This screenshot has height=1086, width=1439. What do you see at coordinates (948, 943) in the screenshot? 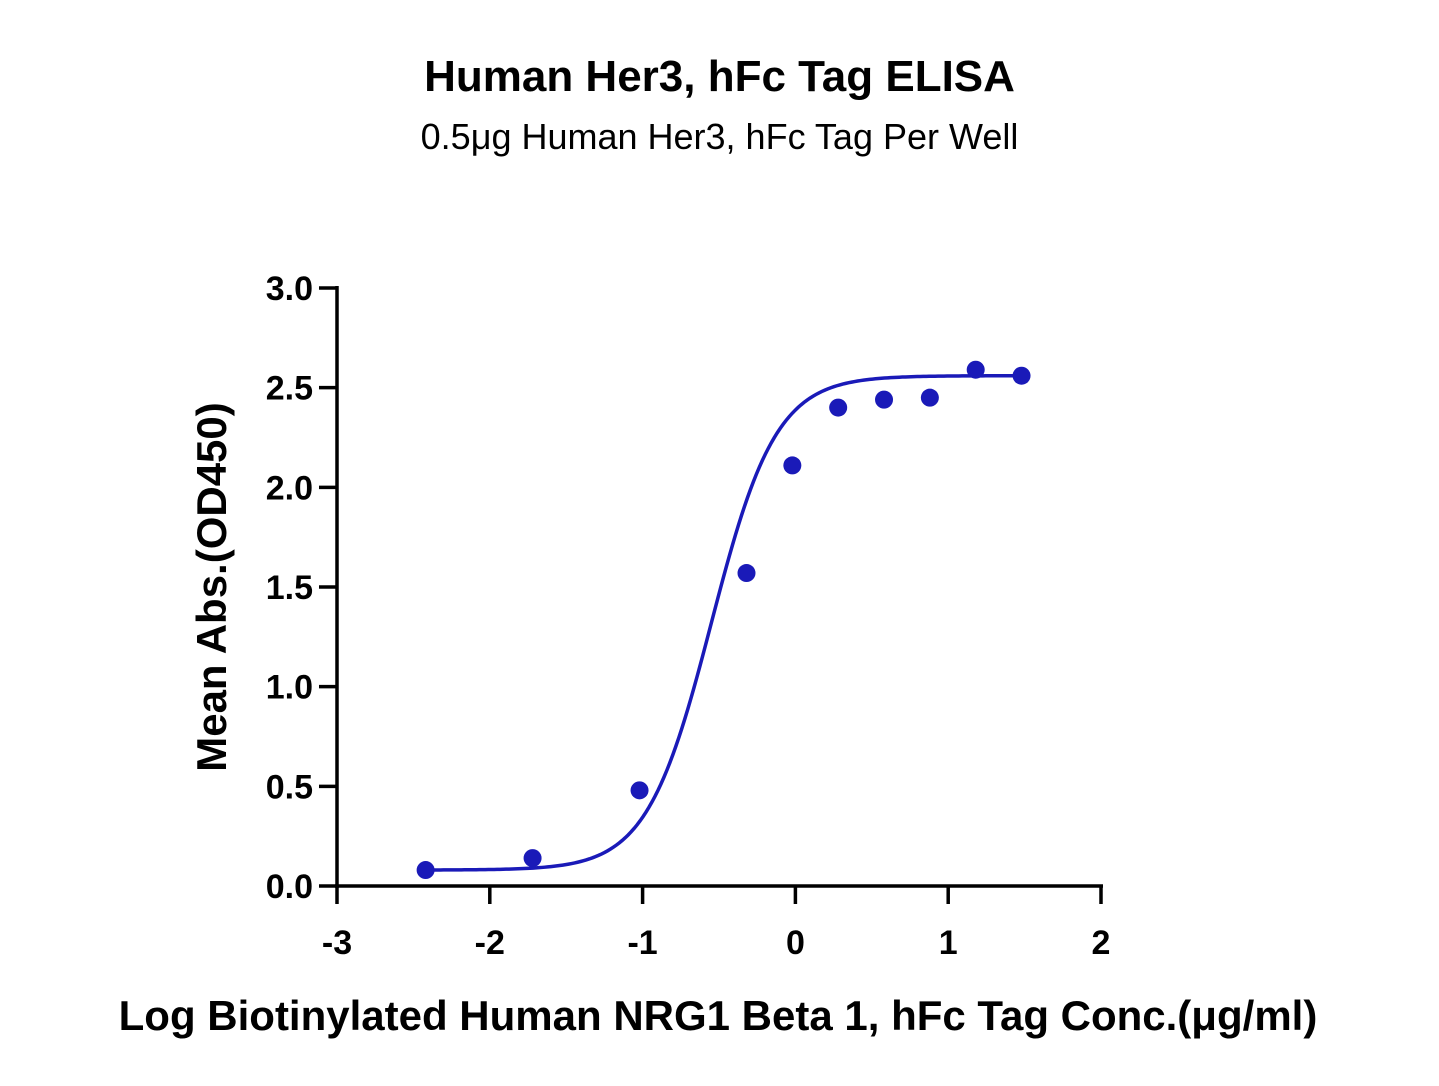
I see `x-tick-label: 1` at bounding box center [948, 943].